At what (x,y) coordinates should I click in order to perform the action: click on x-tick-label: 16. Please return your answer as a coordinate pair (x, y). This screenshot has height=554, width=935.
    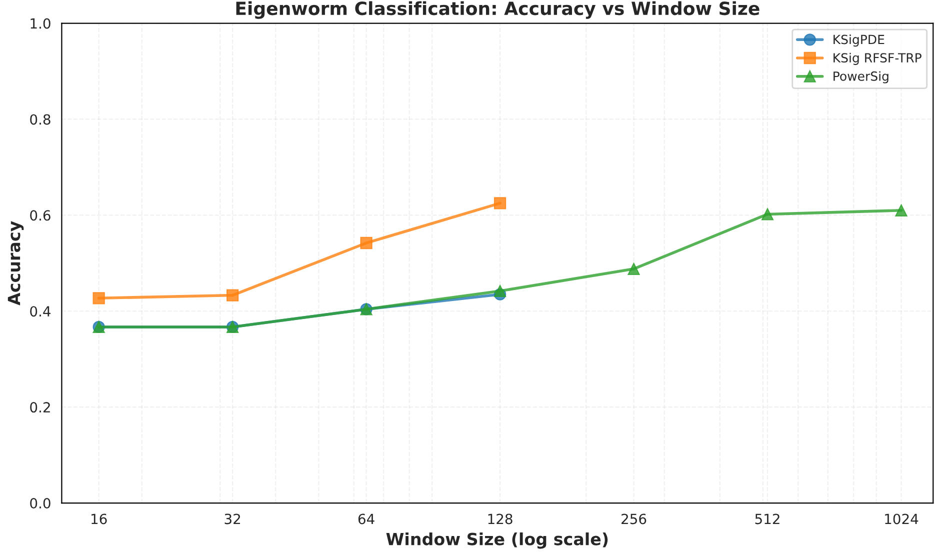
    Looking at the image, I should click on (99, 519).